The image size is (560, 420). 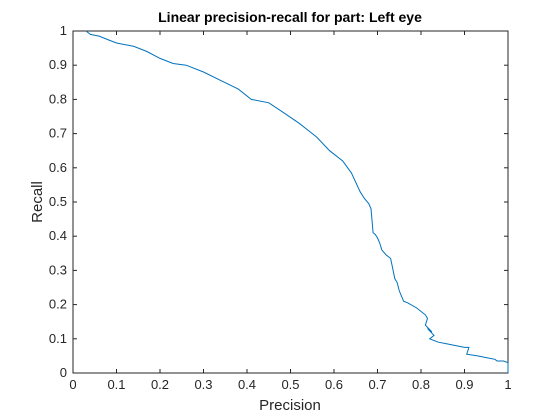 I want to click on x-tick-label: 0.4, so click(x=247, y=384).